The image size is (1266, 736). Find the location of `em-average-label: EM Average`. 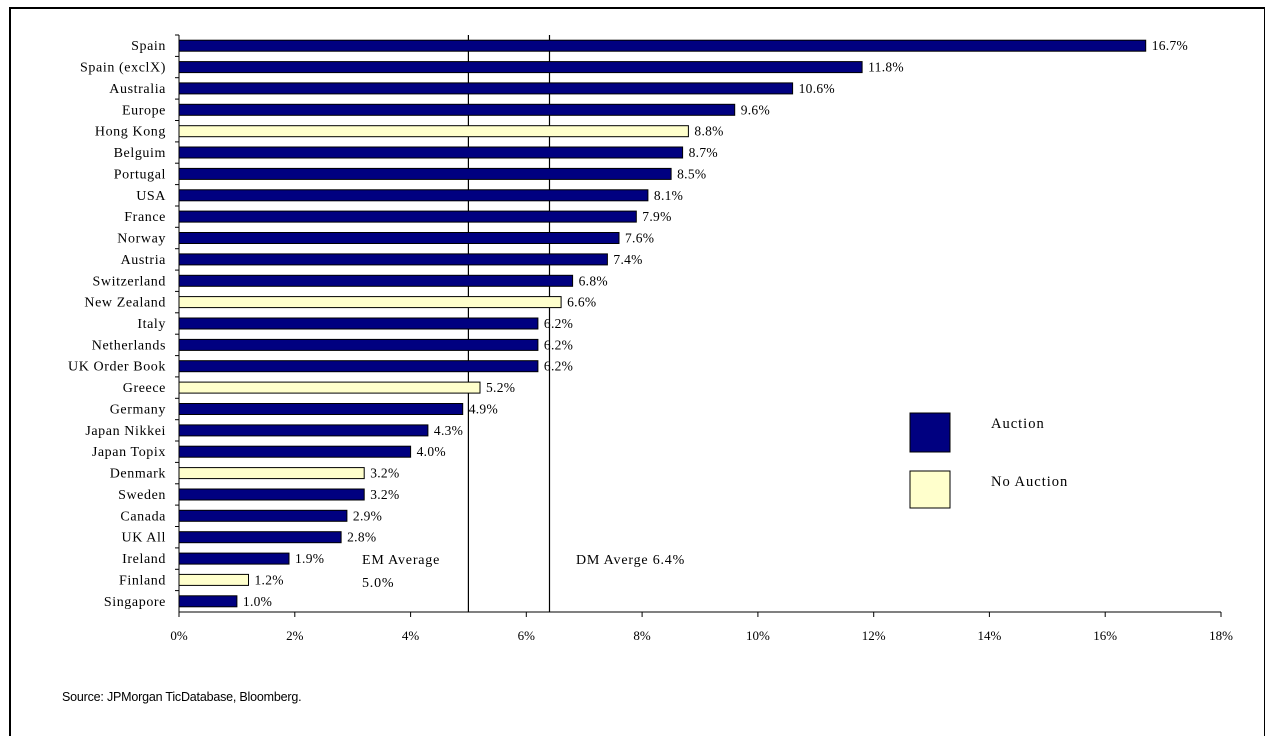

em-average-label: EM Average is located at coordinates (401, 560).